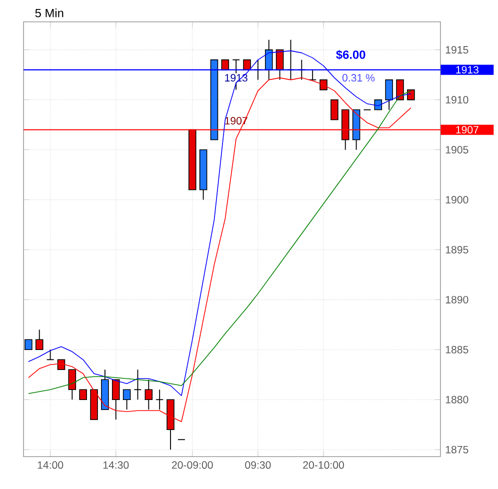 This screenshot has width=498, height=489. I want to click on y-tick-label: 1885, so click(457, 350).